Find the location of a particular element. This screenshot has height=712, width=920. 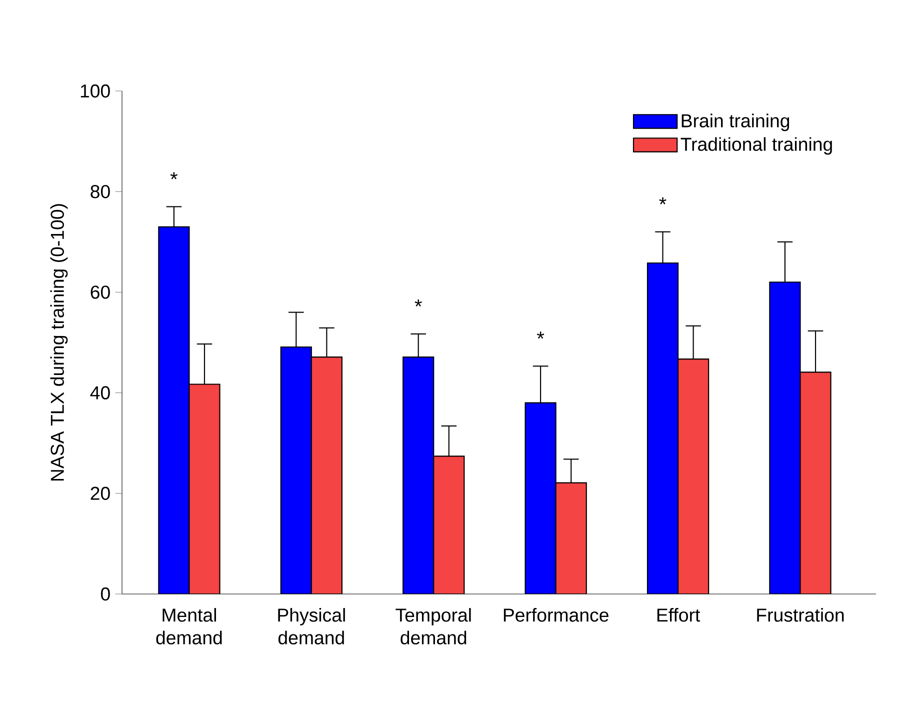

x-tick-label: Performance is located at coordinates (556, 615).